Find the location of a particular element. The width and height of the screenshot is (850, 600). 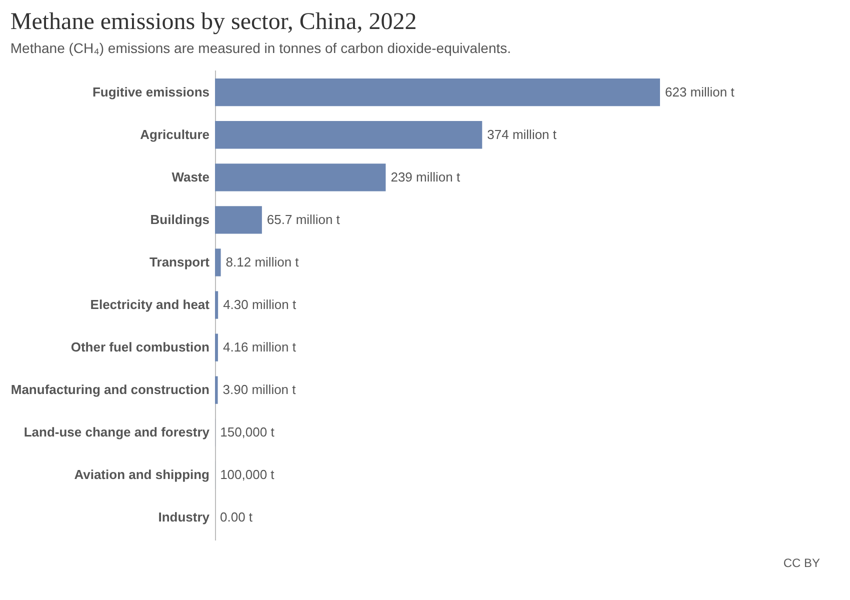

y-tick-label: Transport is located at coordinates (180, 262).